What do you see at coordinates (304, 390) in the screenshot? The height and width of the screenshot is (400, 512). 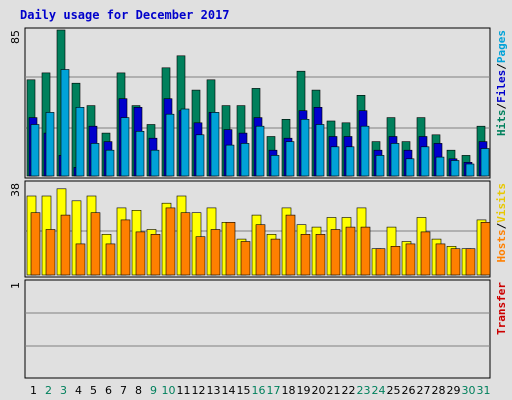 I see `x-tick-label: 19` at bounding box center [304, 390].